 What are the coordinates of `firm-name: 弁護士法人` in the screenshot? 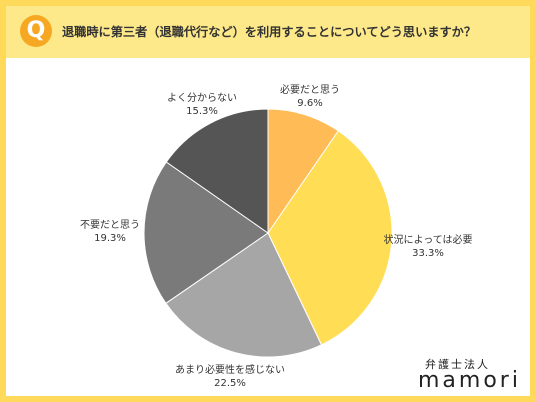 It's located at (457, 364).